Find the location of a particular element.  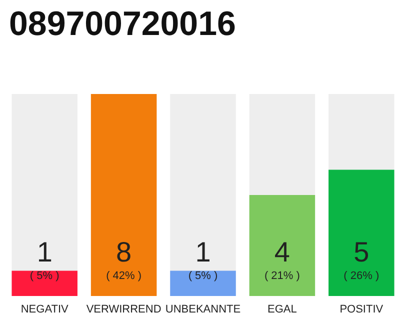

annotation: ( 21% ) is located at coordinates (282, 276).